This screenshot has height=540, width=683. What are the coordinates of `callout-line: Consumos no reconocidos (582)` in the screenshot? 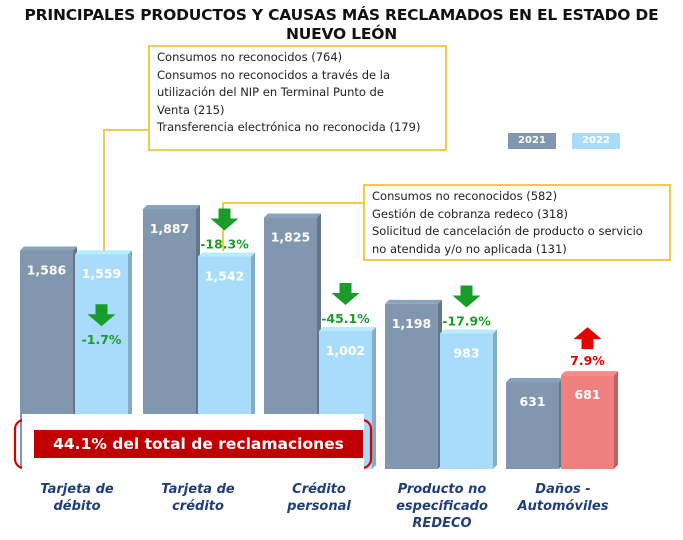 It's located at (465, 196).